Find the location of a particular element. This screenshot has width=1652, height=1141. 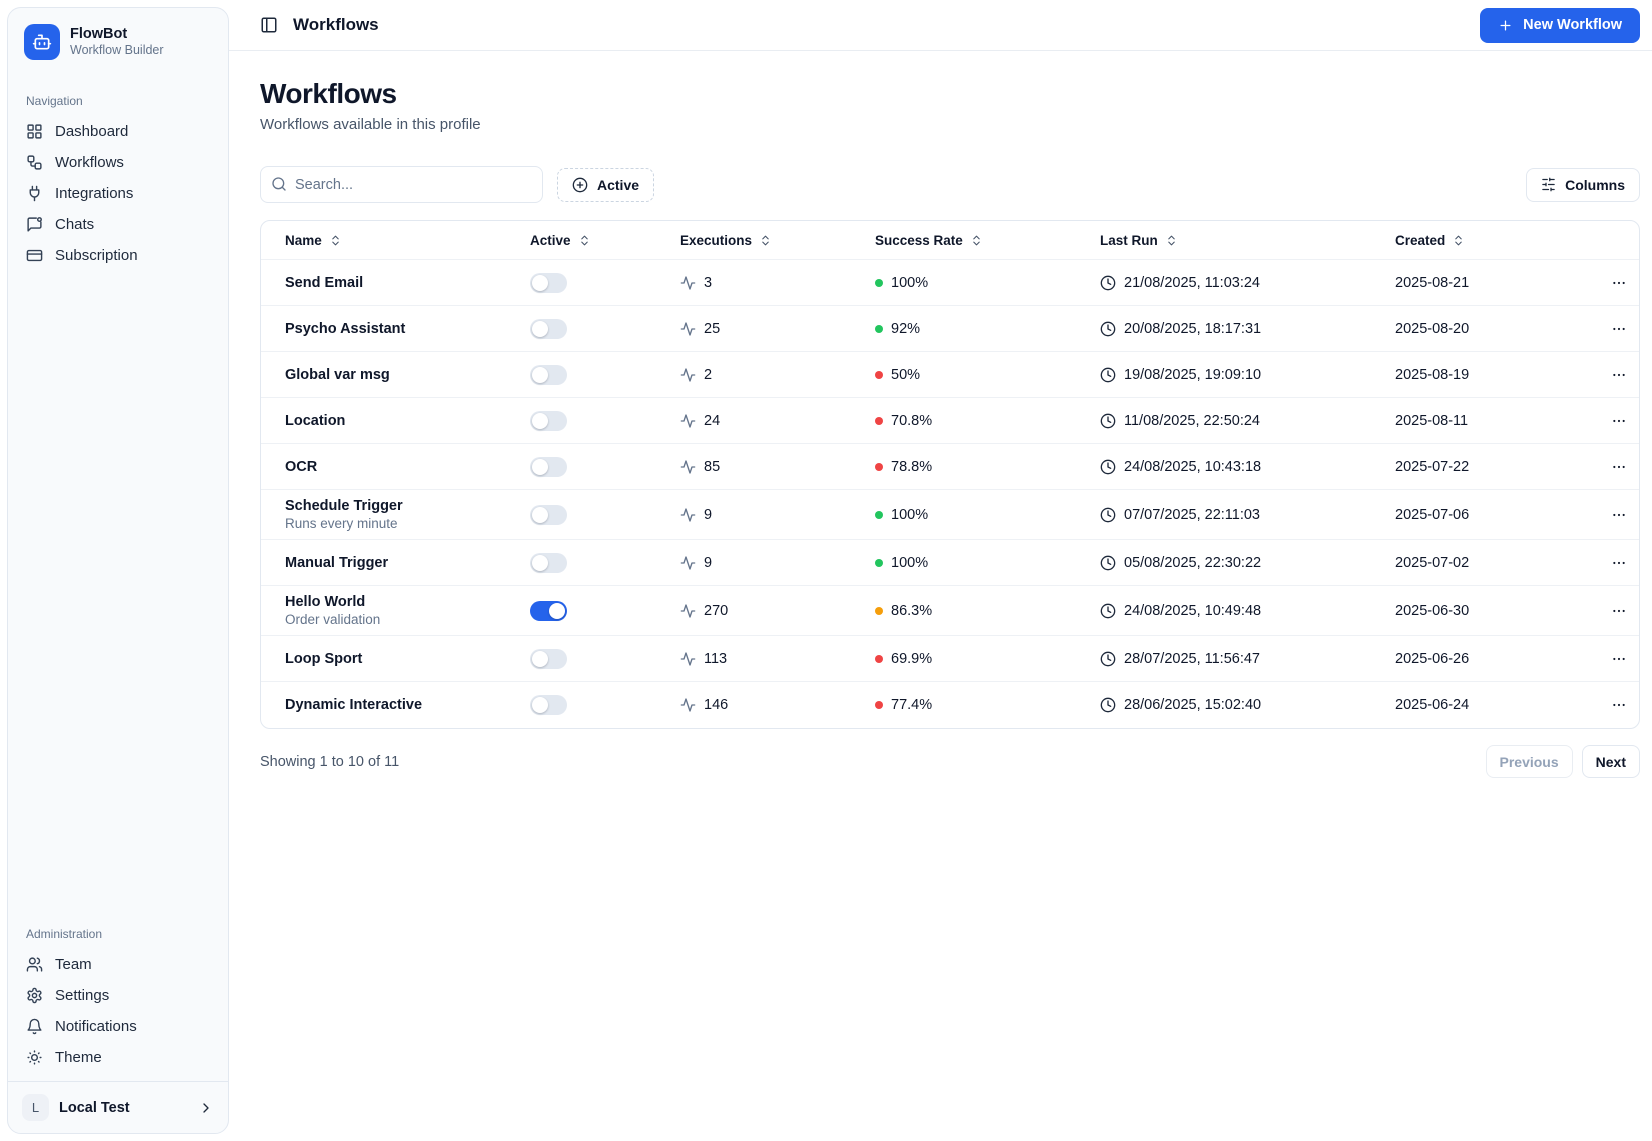

column-header-executions: Executions is located at coordinates (723, 240).